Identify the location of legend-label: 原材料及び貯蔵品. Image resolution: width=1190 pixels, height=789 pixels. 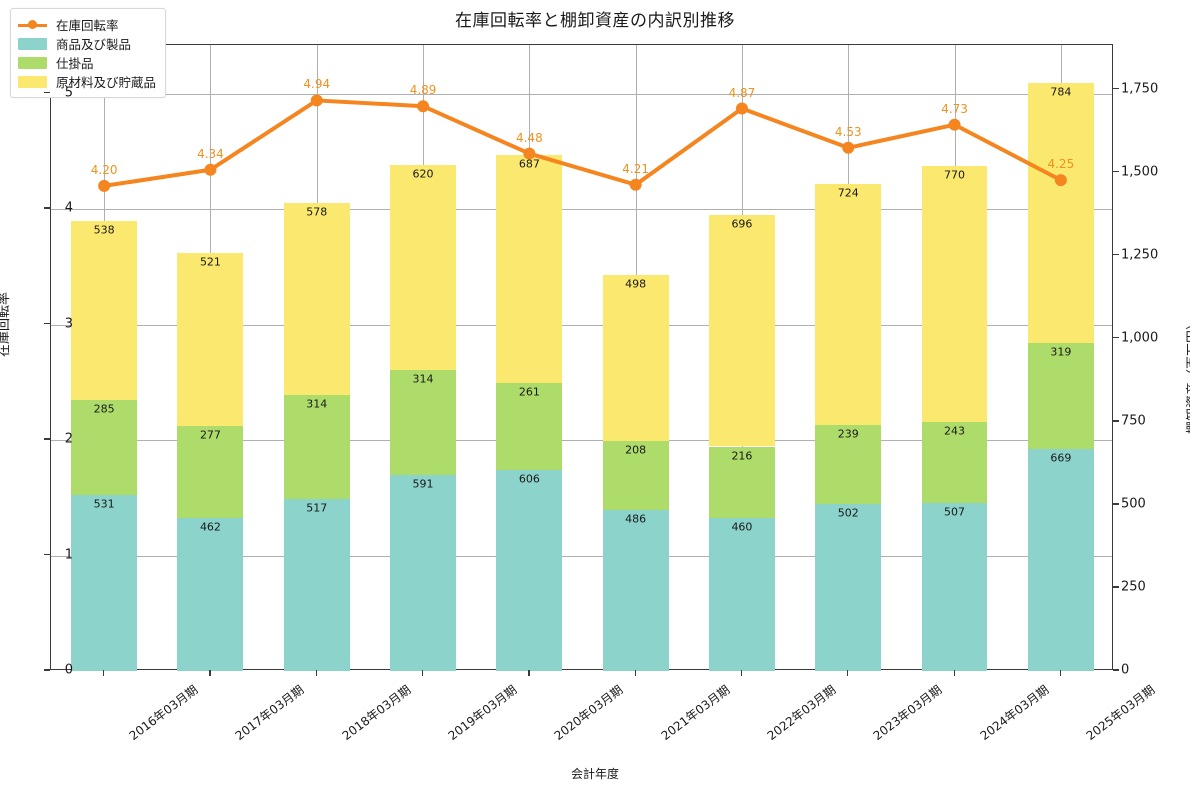
(106, 82).